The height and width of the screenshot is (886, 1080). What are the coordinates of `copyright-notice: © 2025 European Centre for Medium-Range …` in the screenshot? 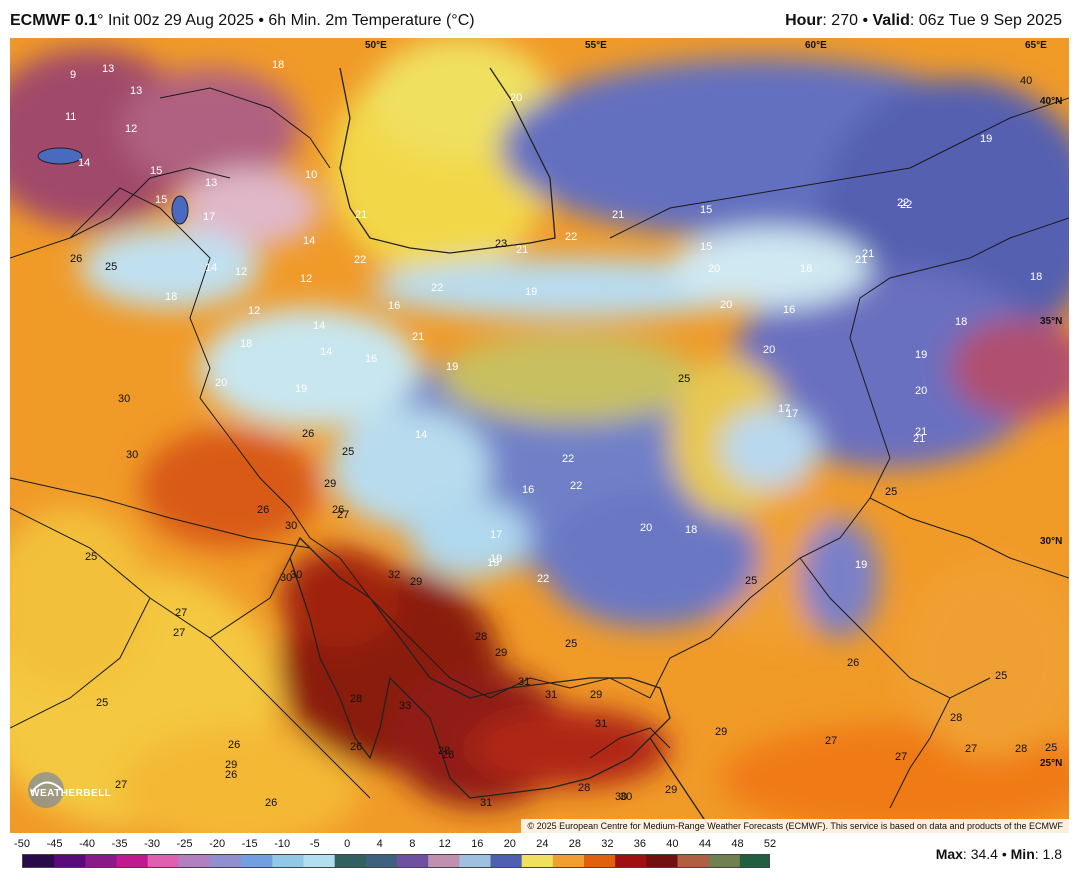 It's located at (795, 826).